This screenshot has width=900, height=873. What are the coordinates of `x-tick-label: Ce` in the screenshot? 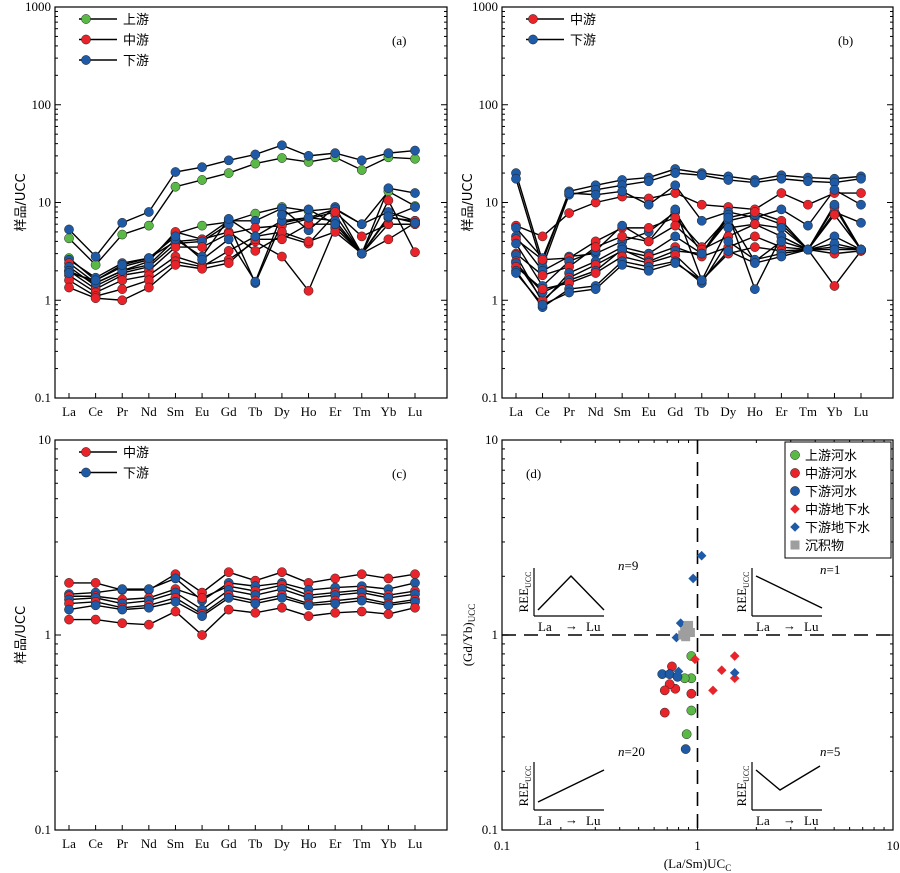 It's located at (95, 411).